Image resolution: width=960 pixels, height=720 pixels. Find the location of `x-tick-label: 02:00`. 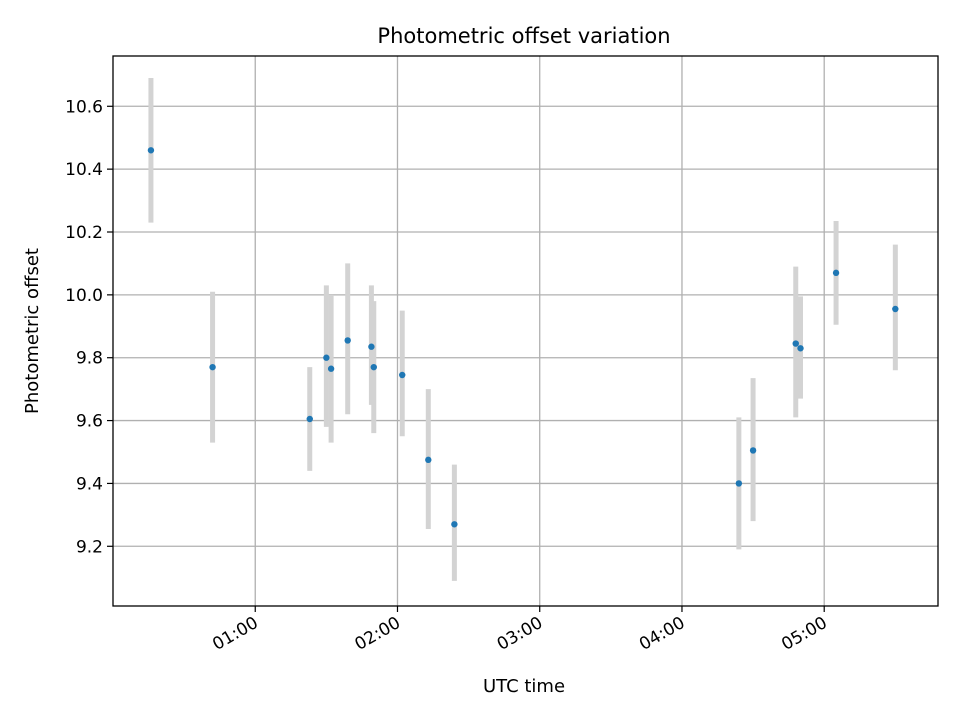

x-tick-label: 02:00 is located at coordinates (378, 634).